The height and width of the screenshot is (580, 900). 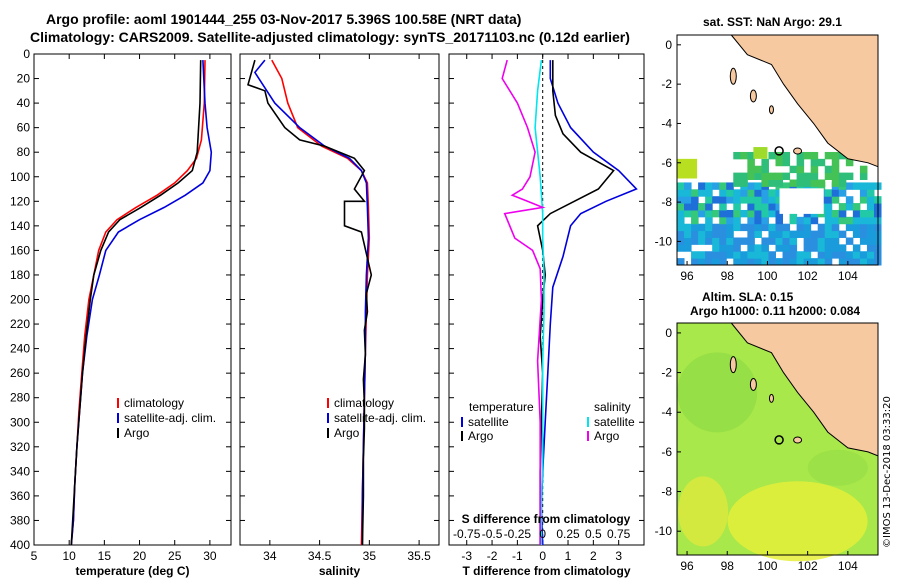 What do you see at coordinates (666, 412) in the screenshot?
I see `map-y-tick-label: -4` at bounding box center [666, 412].